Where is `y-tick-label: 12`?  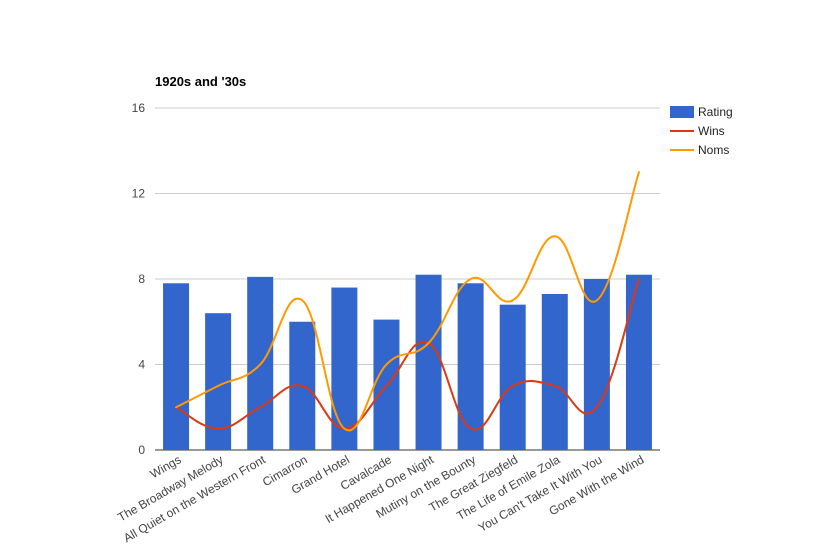
y-tick-label: 12 is located at coordinates (139, 194).